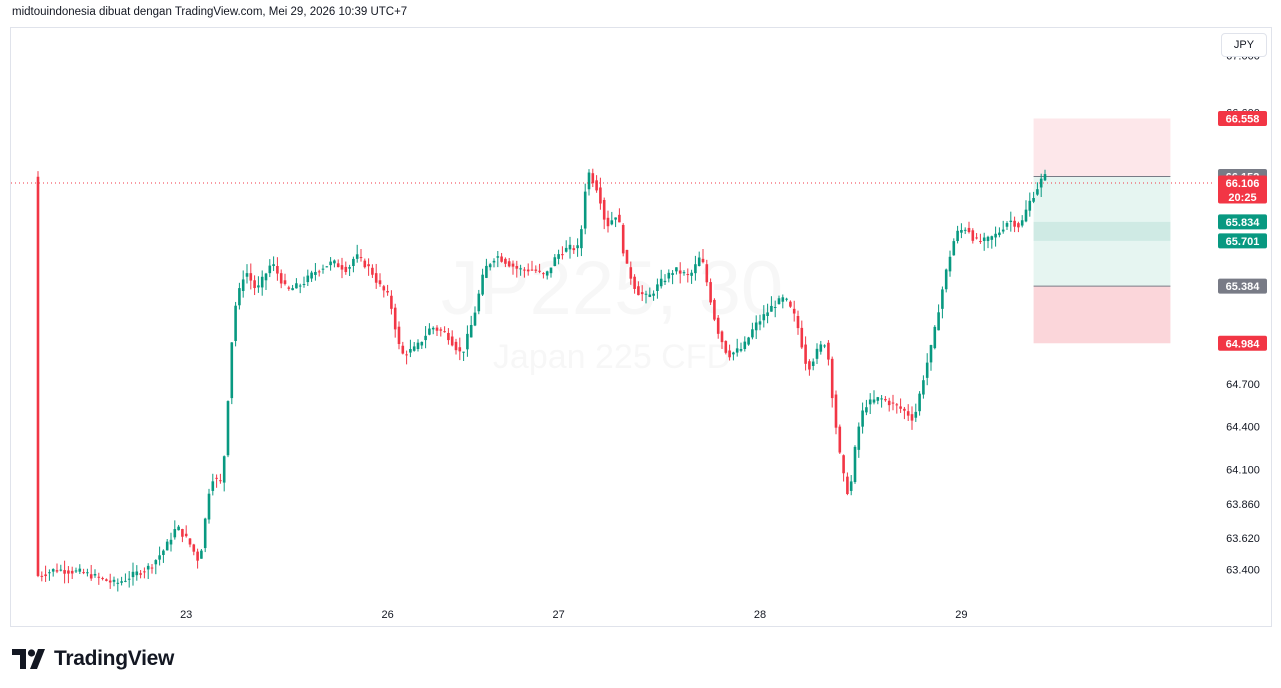  Describe the element at coordinates (1243, 539) in the screenshot. I see `price-tick-label: 63.620` at that location.